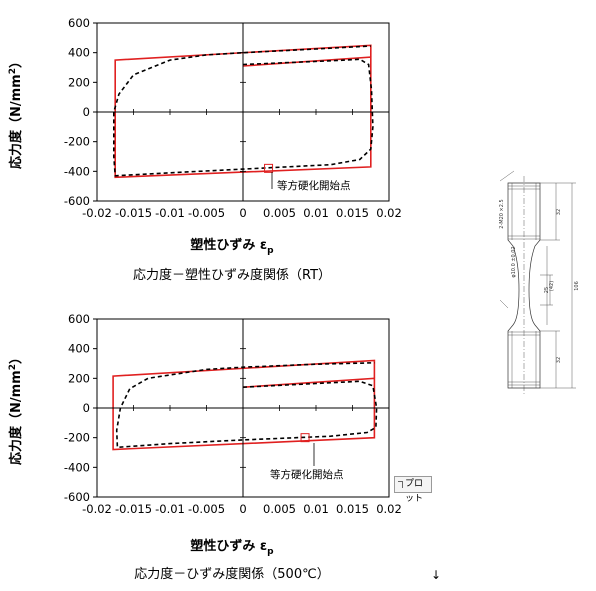 The image size is (596, 591). What do you see at coordinates (77, 497) in the screenshot?
I see `chart-500c-ytick-label: -600` at bounding box center [77, 497].